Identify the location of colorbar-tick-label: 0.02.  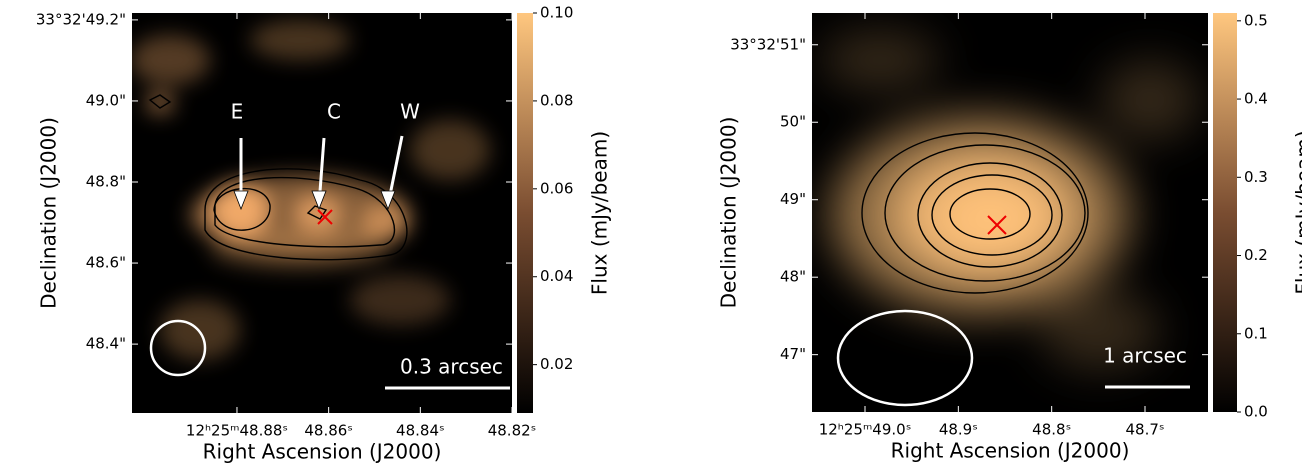
(556, 364).